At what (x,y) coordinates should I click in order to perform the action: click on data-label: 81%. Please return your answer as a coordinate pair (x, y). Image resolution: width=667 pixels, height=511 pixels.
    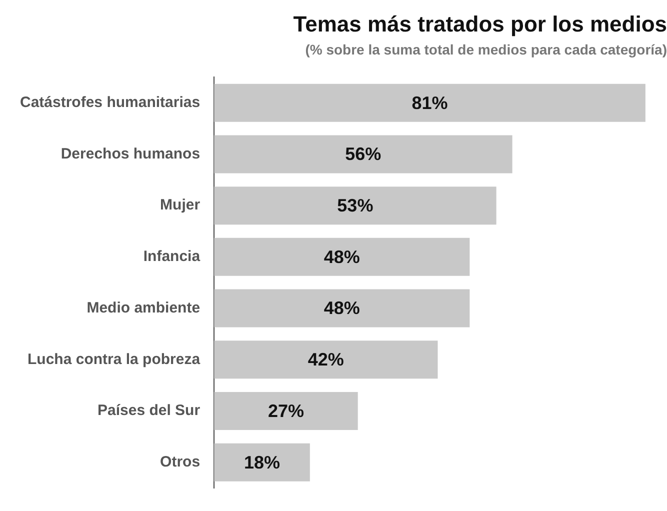
    Looking at the image, I should click on (430, 102).